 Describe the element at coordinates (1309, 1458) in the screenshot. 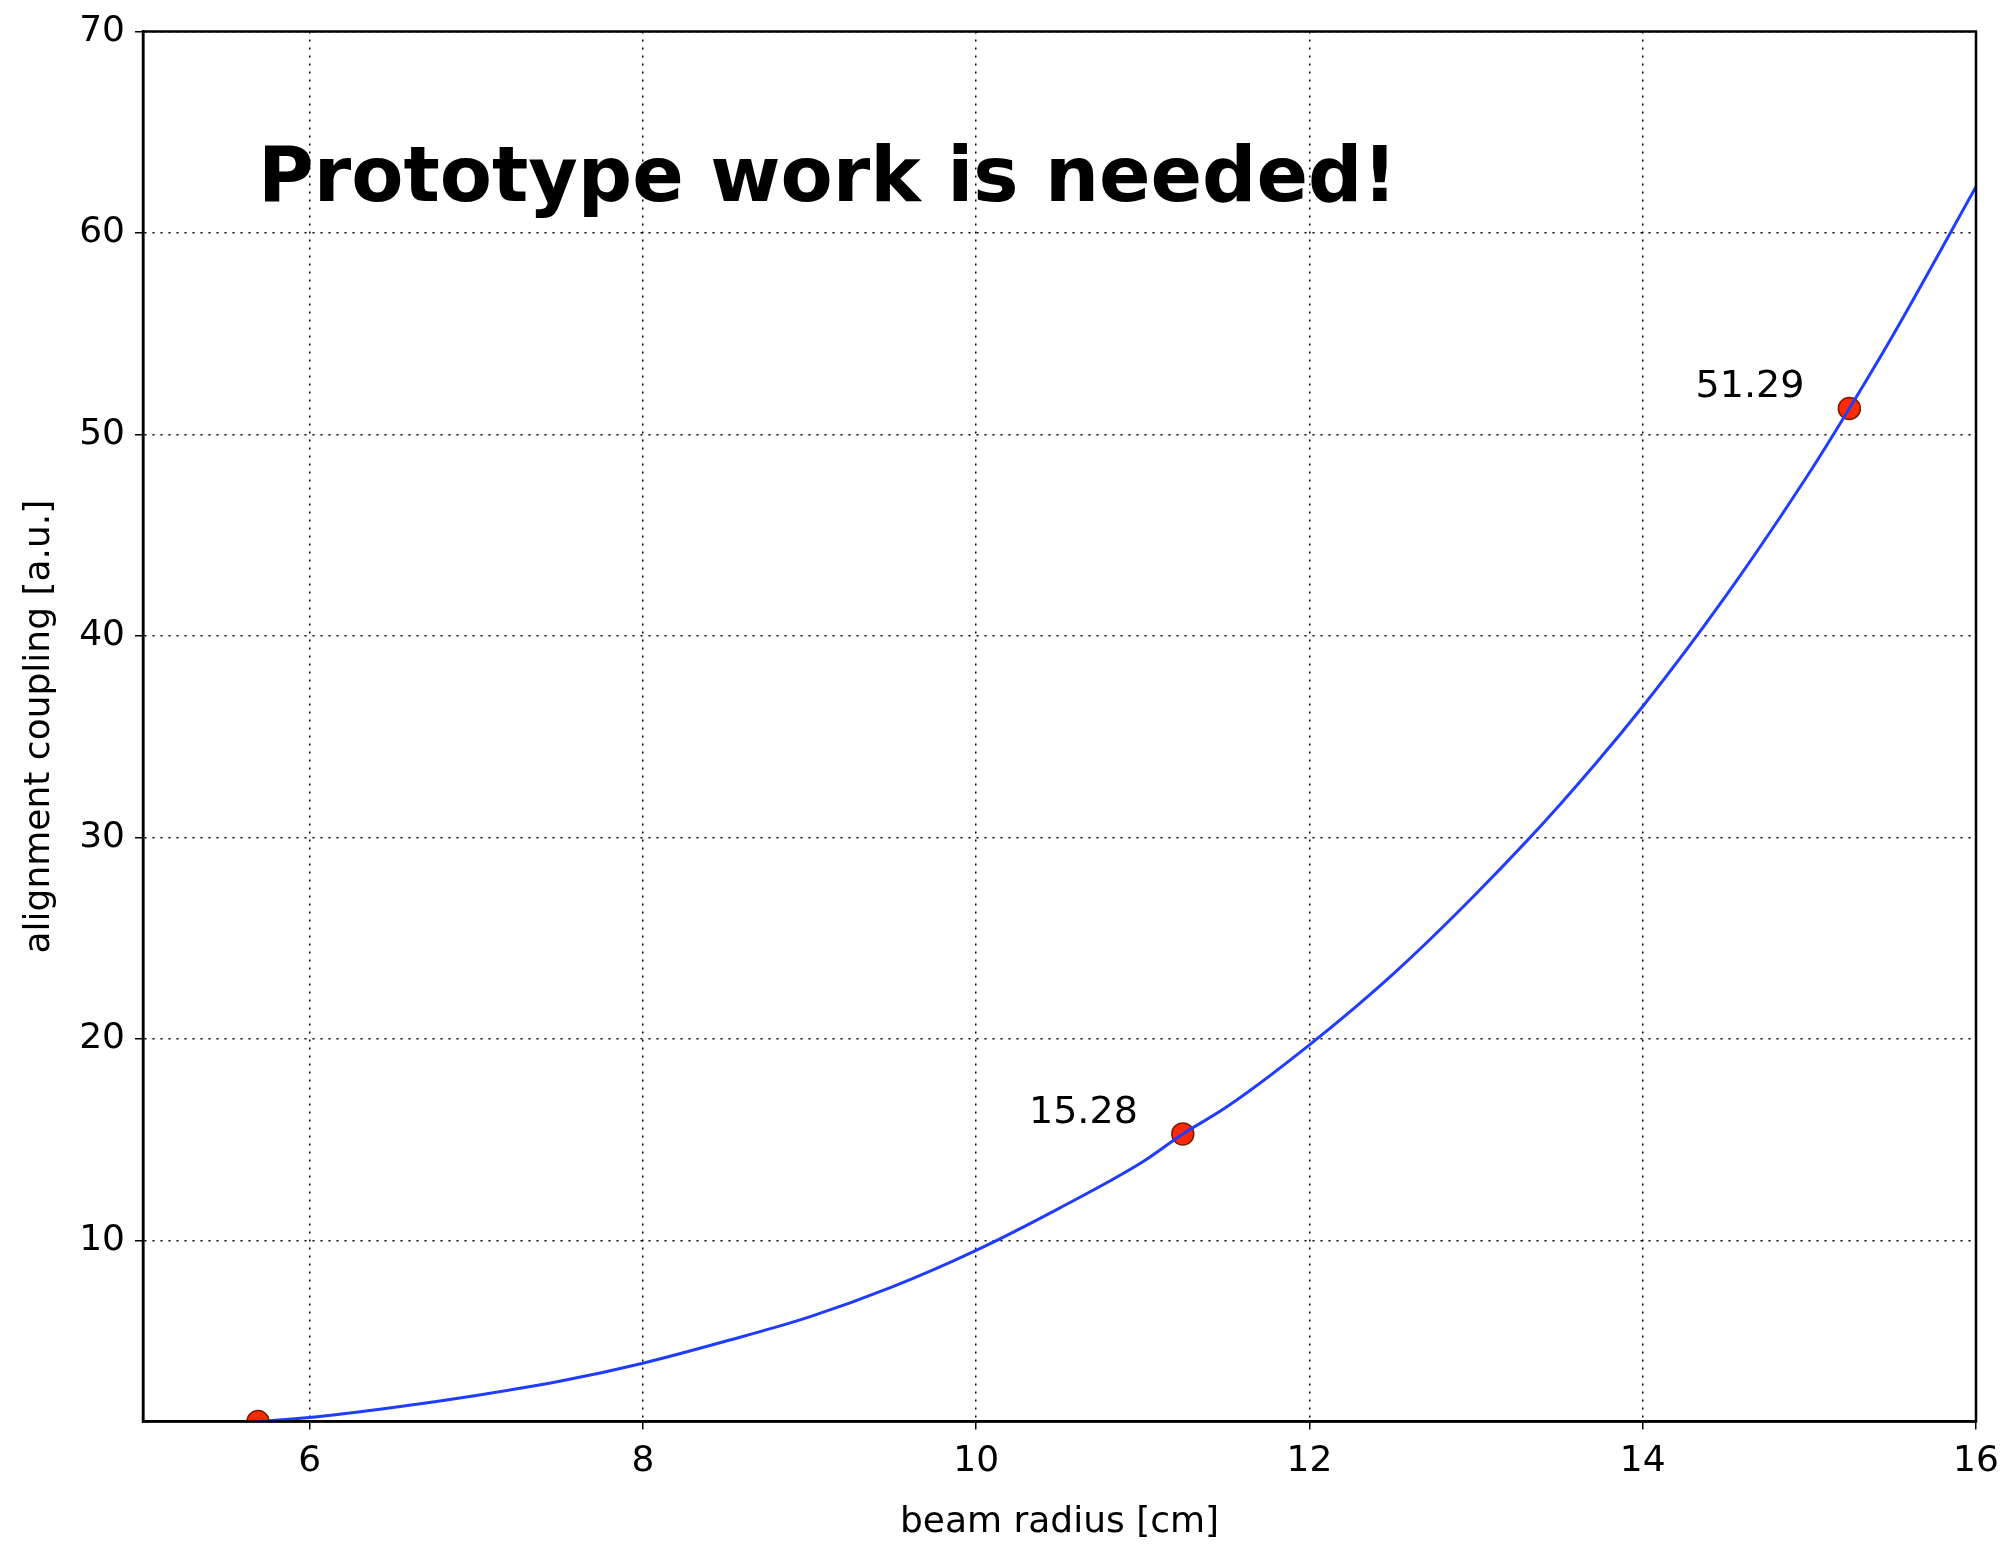

I see `x-tick-label: 12` at that location.